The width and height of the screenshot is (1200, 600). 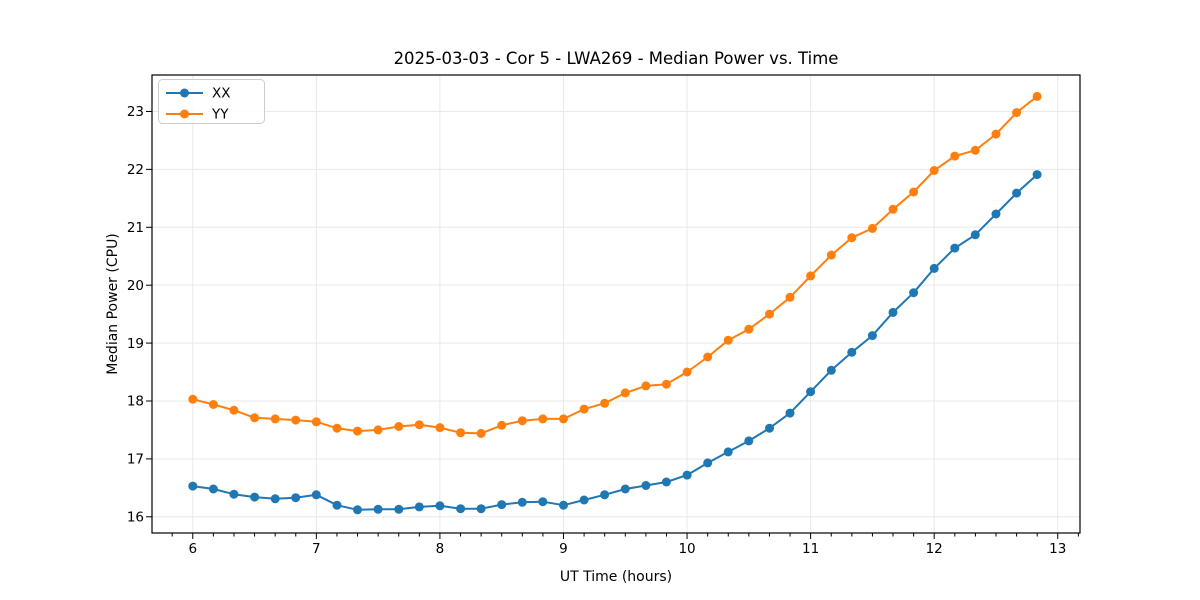 I want to click on x-tick-label: 9, so click(x=563, y=549).